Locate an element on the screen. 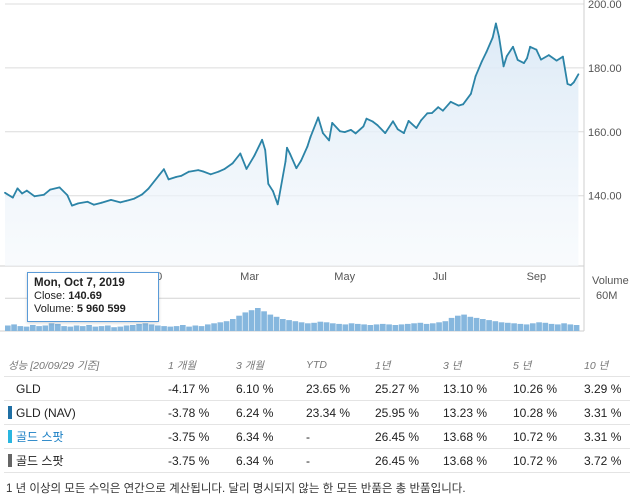 The width and height of the screenshot is (633, 501). row-label: GLD (NAV) is located at coordinates (46, 412).